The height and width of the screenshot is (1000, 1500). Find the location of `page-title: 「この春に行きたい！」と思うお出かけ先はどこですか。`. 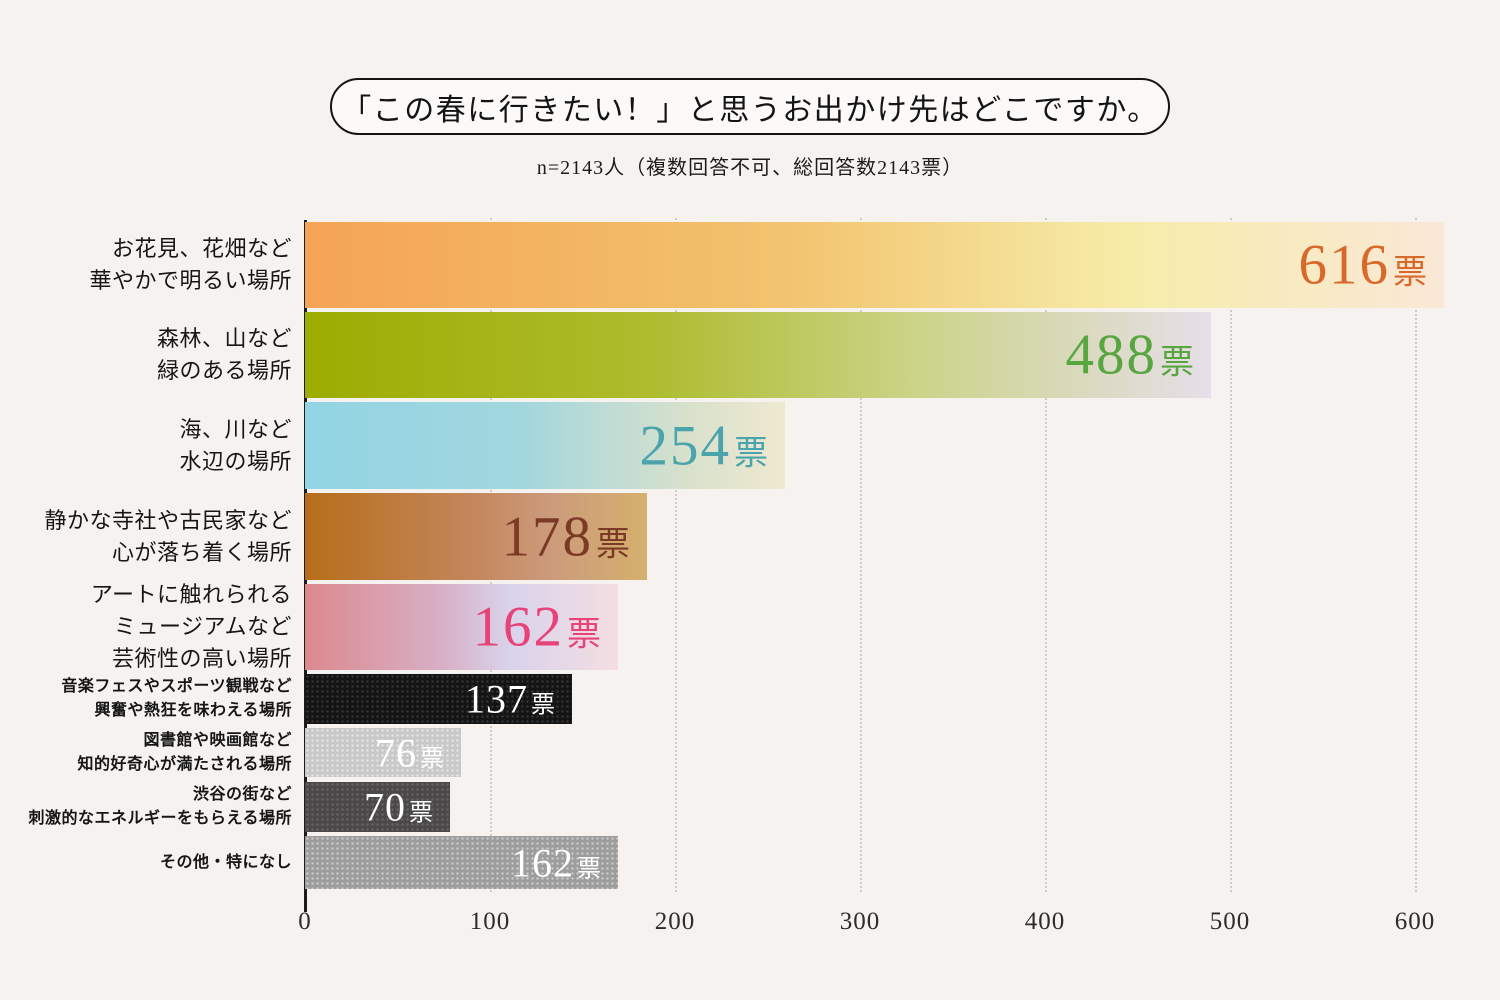

page-title: 「この春に行きたい！」と思うお出かけ先はどこですか。 is located at coordinates (750, 110).